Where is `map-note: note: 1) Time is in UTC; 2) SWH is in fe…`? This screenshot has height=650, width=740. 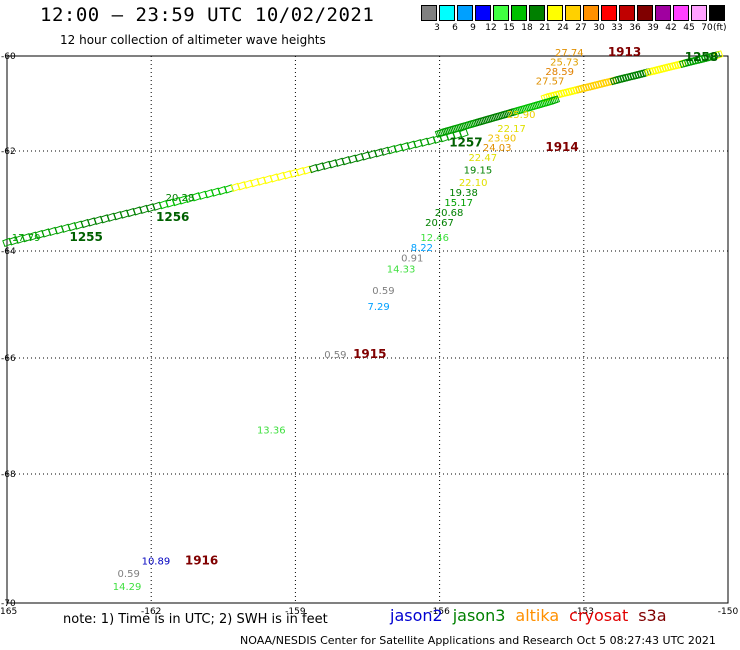
map-note: note: 1) Time is in UTC; 2) SWH is in fe… is located at coordinates (195, 619).